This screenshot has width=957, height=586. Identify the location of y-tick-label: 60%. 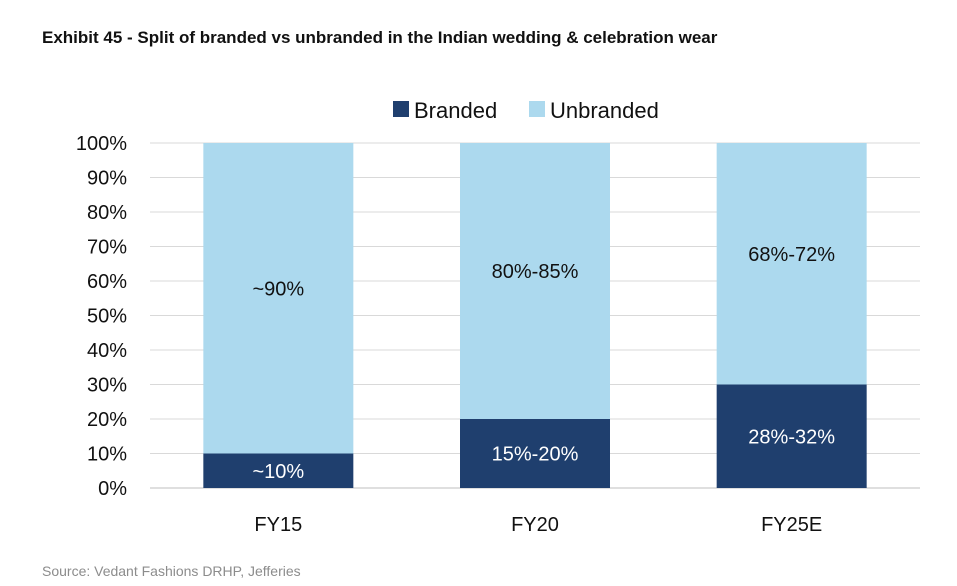
(107, 282).